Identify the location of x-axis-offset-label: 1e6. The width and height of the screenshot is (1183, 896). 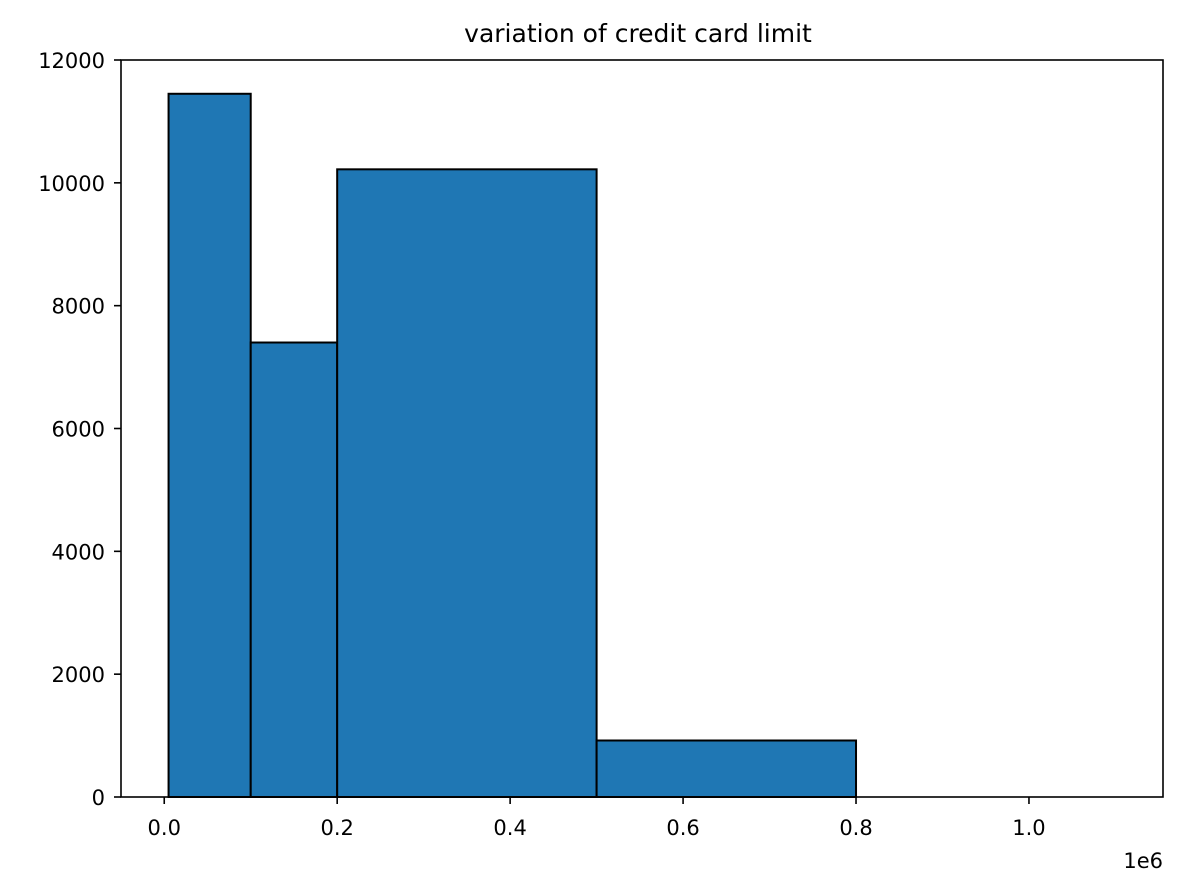
(1143, 861).